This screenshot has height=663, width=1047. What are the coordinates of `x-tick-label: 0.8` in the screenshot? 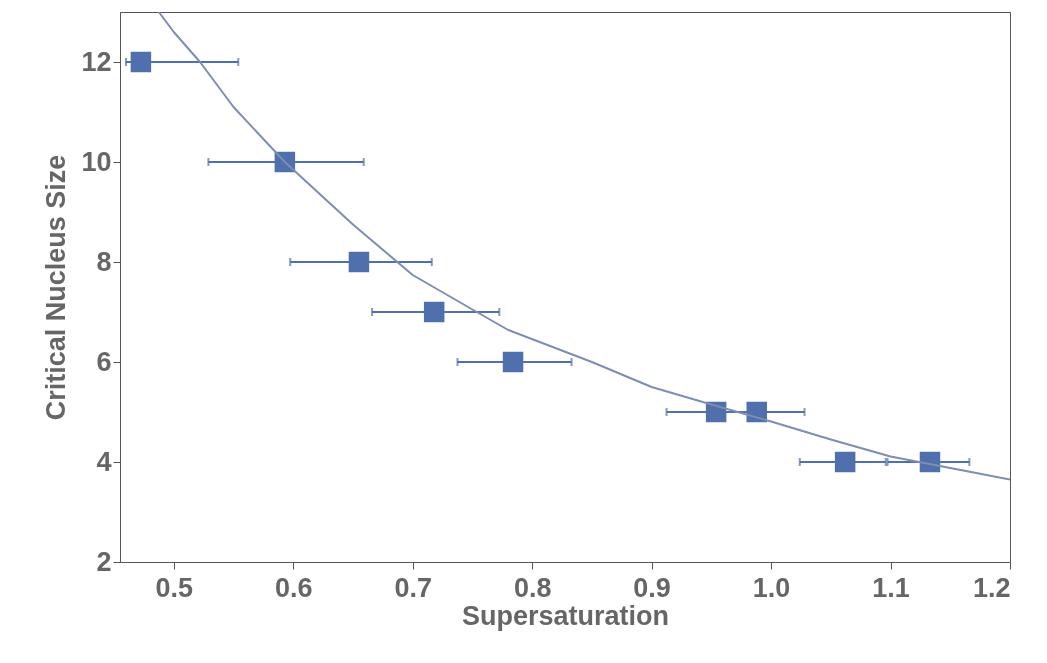 It's located at (532, 587).